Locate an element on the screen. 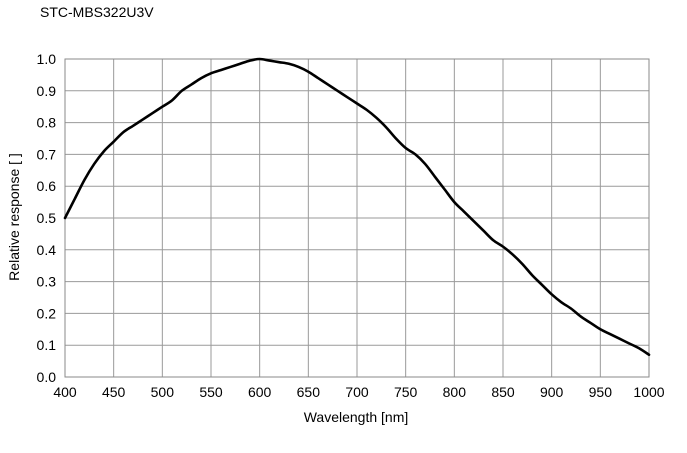 This screenshot has height=453, width=687. x-tick-labels: 400 450 500 550 600 650 700 750 800 850 900 950 1000 is located at coordinates (358, 392).